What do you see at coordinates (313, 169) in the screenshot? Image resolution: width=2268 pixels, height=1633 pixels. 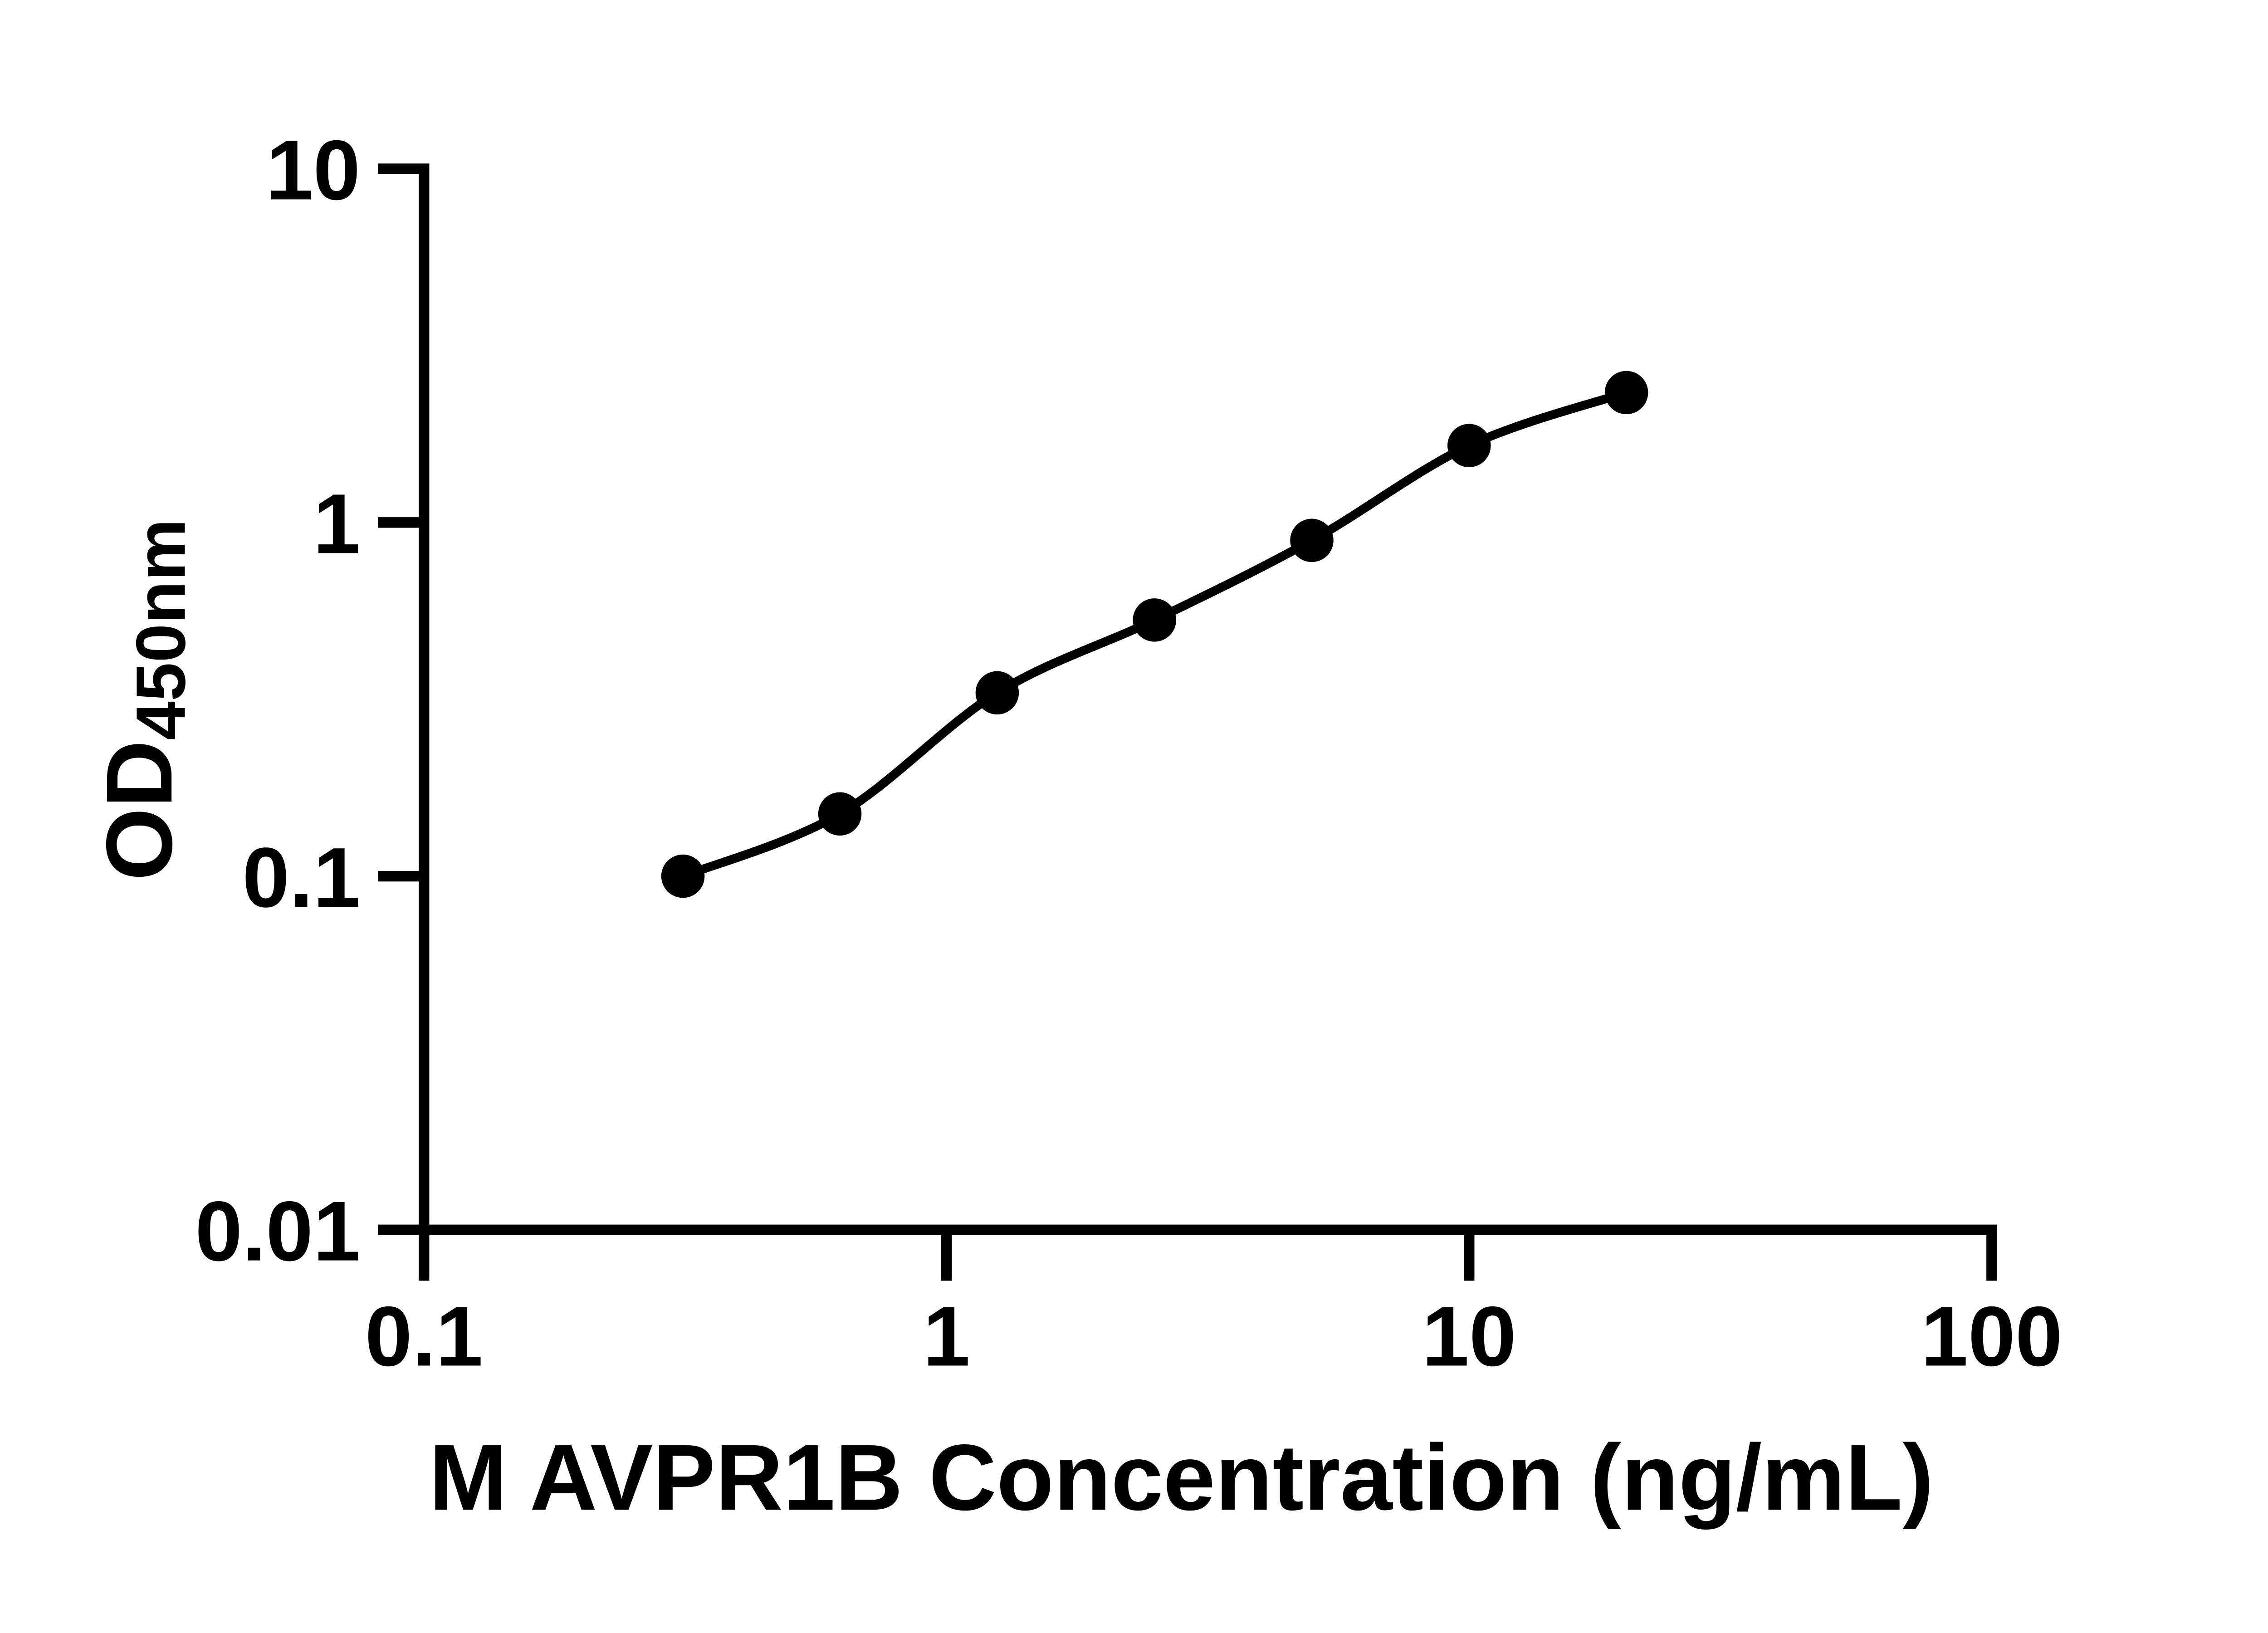 I see `y-tick-label: 10` at bounding box center [313, 169].